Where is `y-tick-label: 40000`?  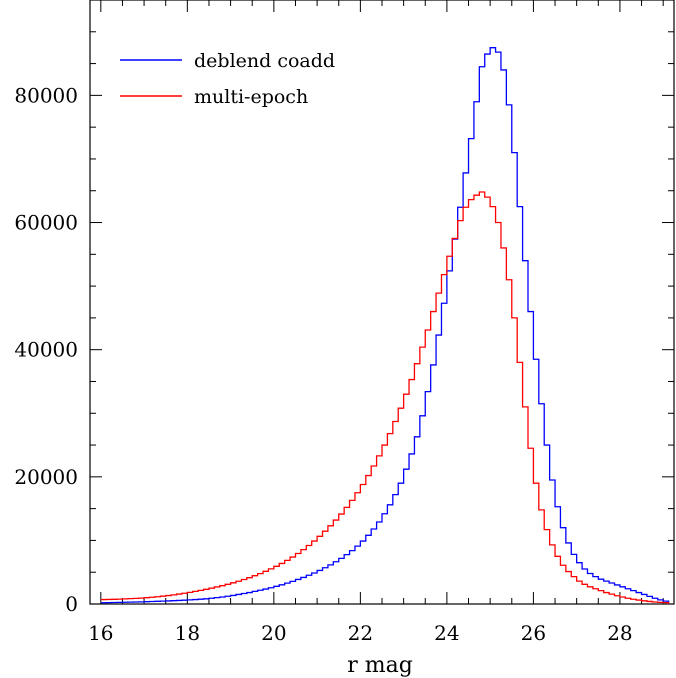
y-tick-label: 40000 is located at coordinates (46, 350).